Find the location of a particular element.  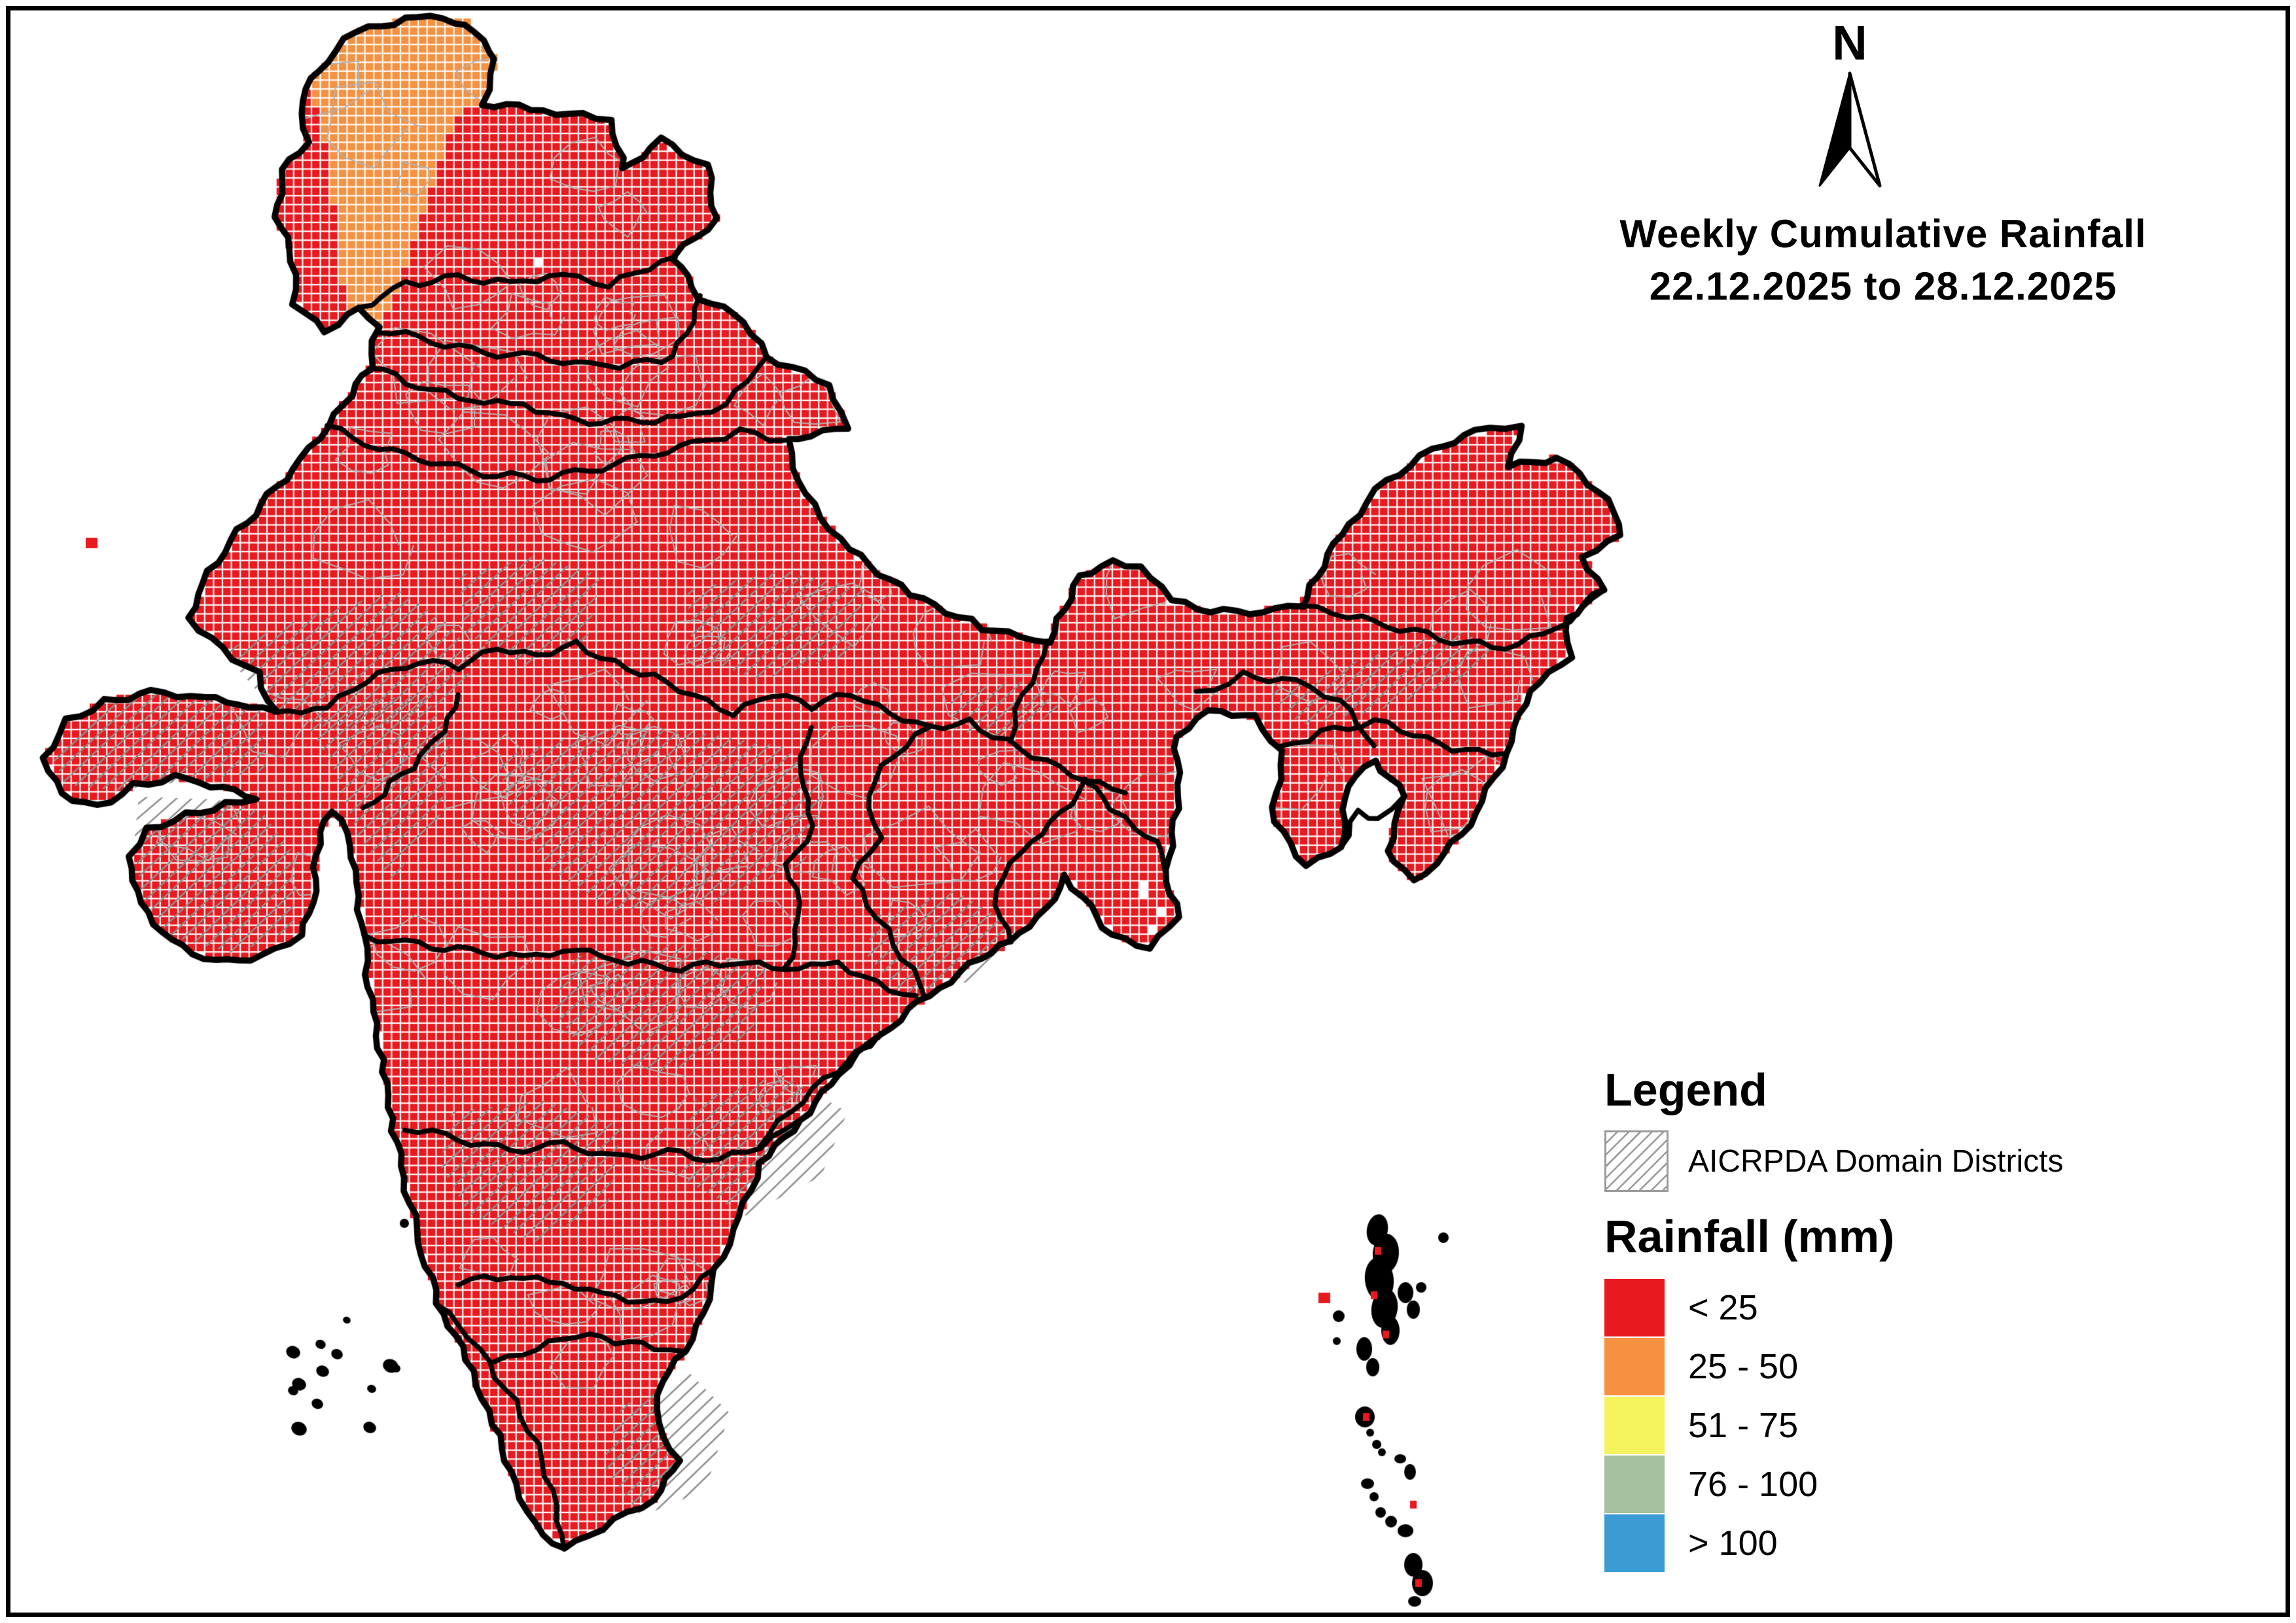

aicrpda-hatch-swatch is located at coordinates (1637, 1161).